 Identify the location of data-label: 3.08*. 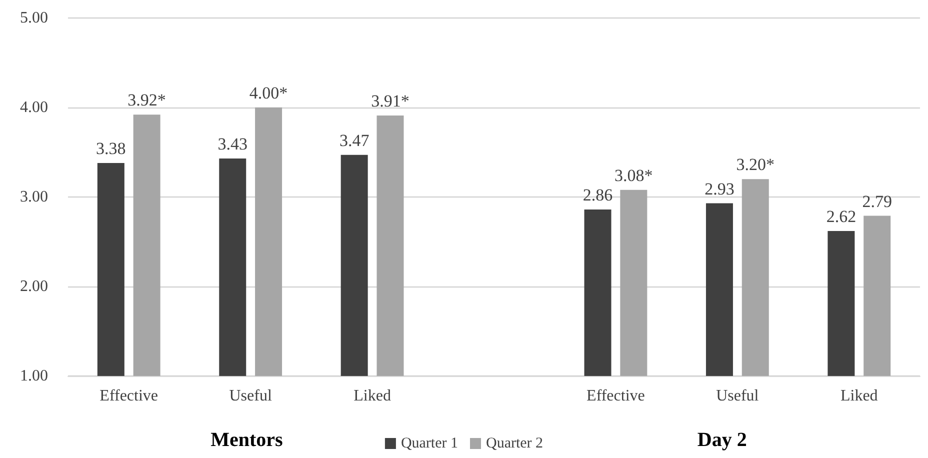
(633, 175).